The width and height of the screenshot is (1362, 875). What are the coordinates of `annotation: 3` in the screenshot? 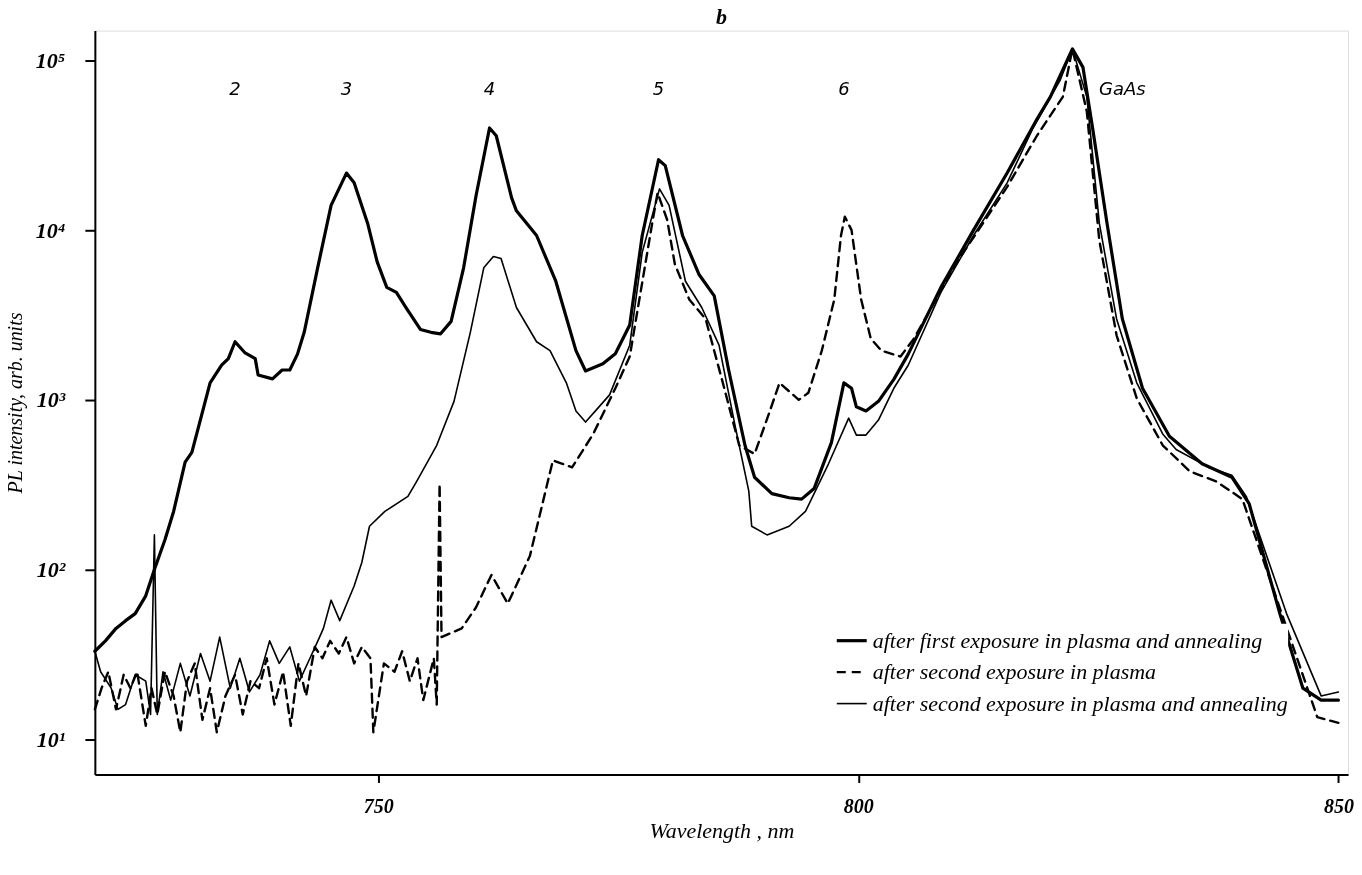 It's located at (346, 89).